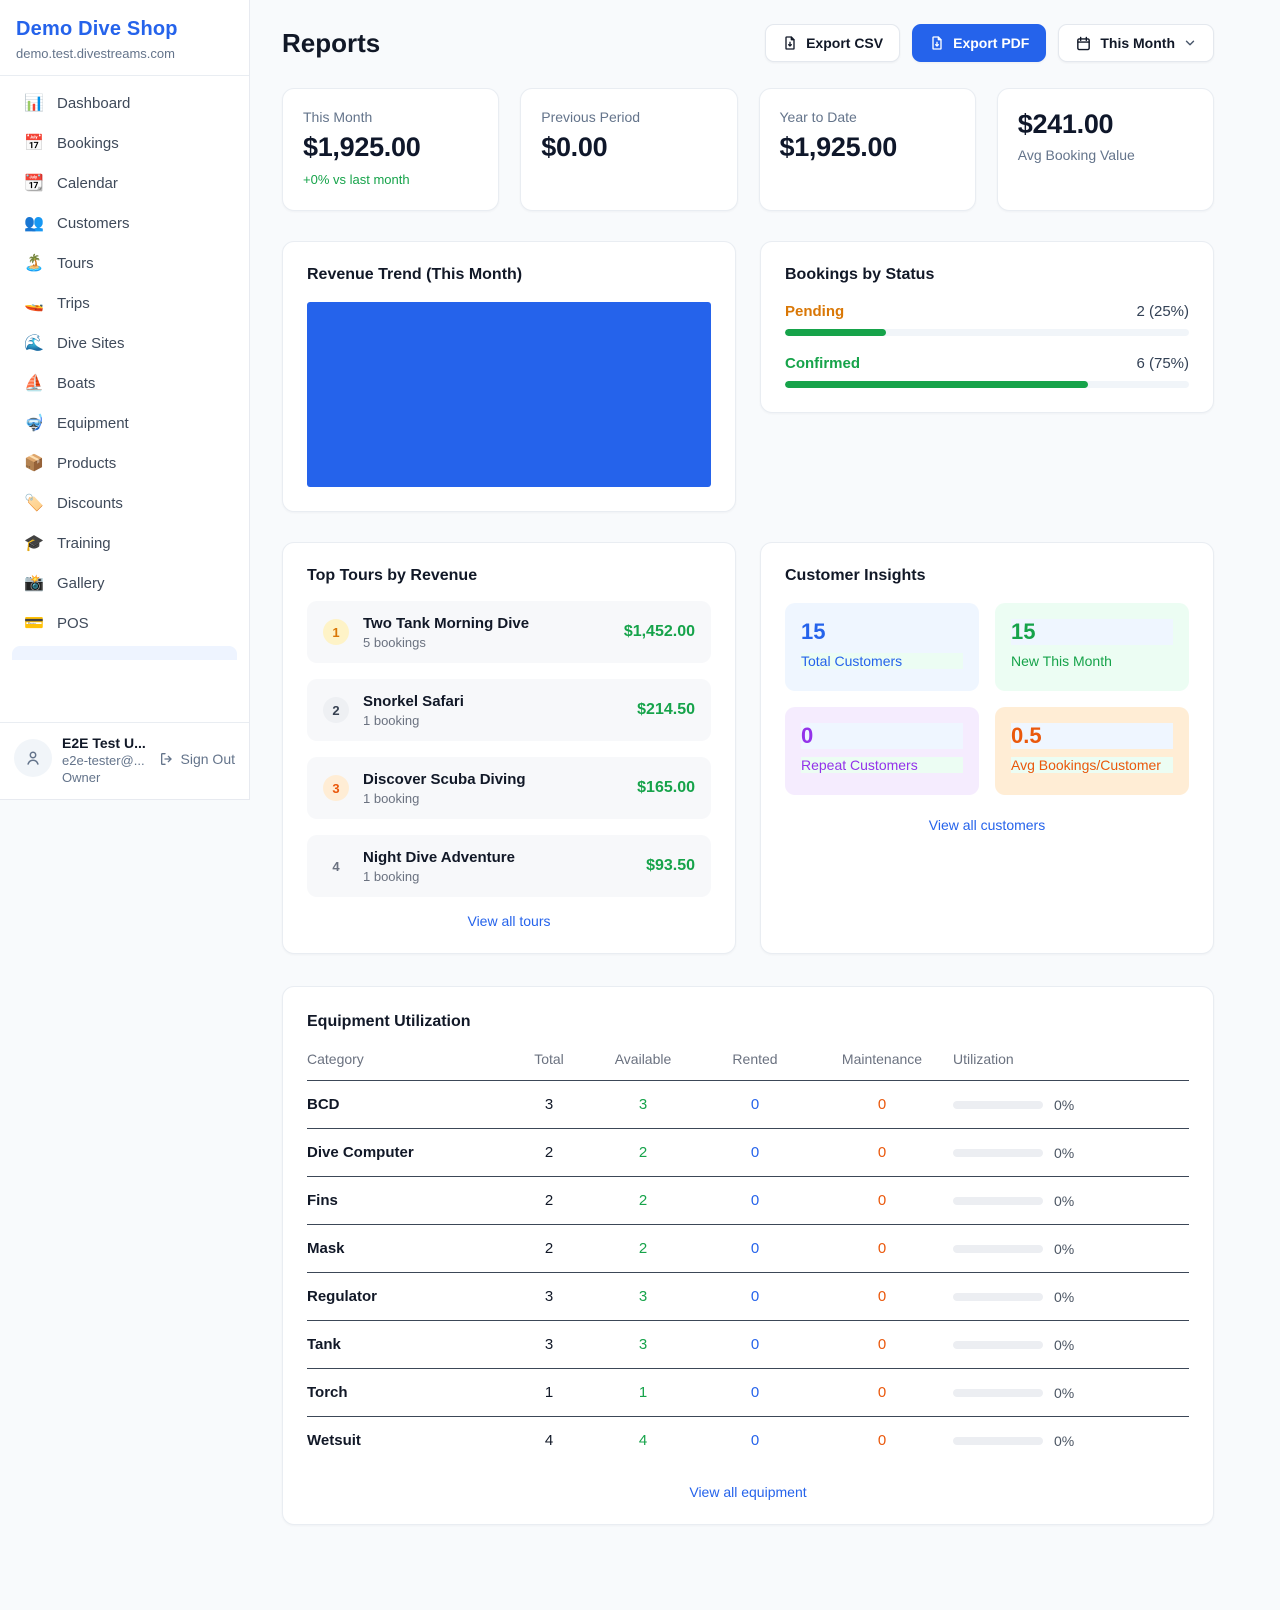 The width and height of the screenshot is (1280, 1610). Describe the element at coordinates (1084, 43) in the screenshot. I see `calendar-icon` at that location.